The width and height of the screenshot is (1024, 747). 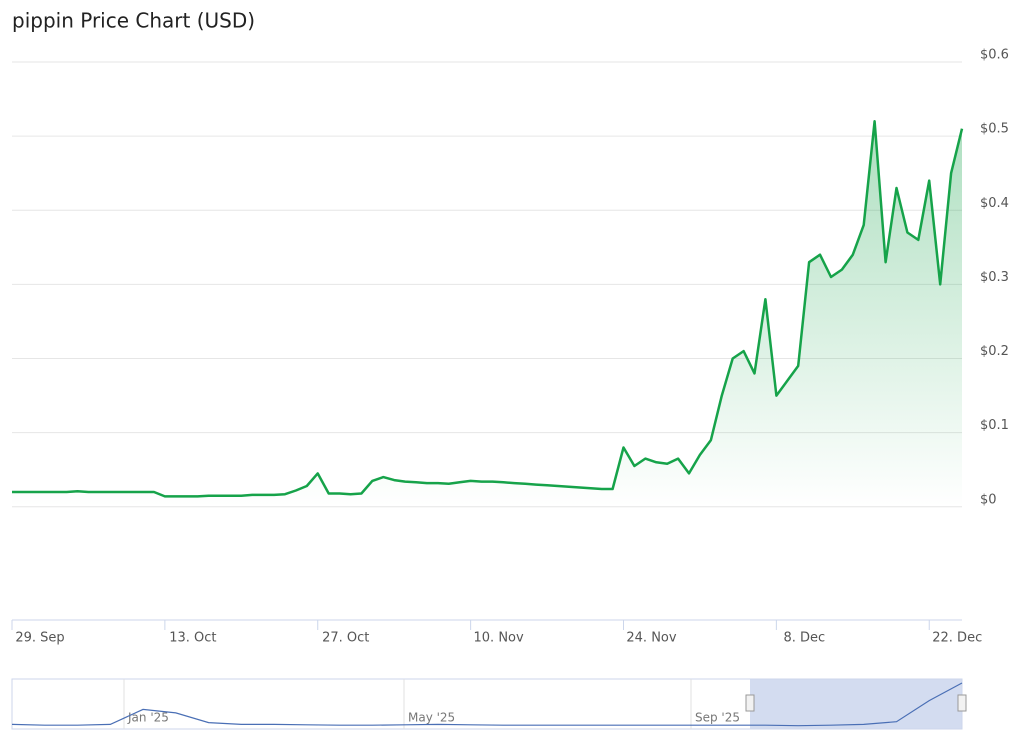 What do you see at coordinates (133, 21) in the screenshot?
I see `chart-title: pippin Price Chart (USD)` at bounding box center [133, 21].